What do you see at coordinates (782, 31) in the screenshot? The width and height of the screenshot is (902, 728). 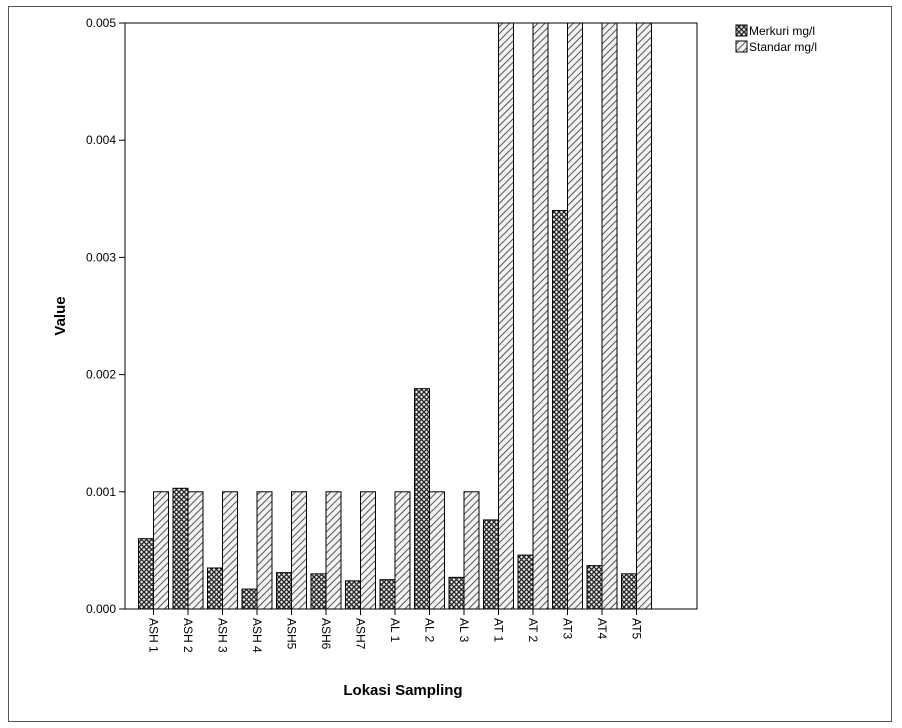 I see `legend-label: Merkuri mg/l` at bounding box center [782, 31].